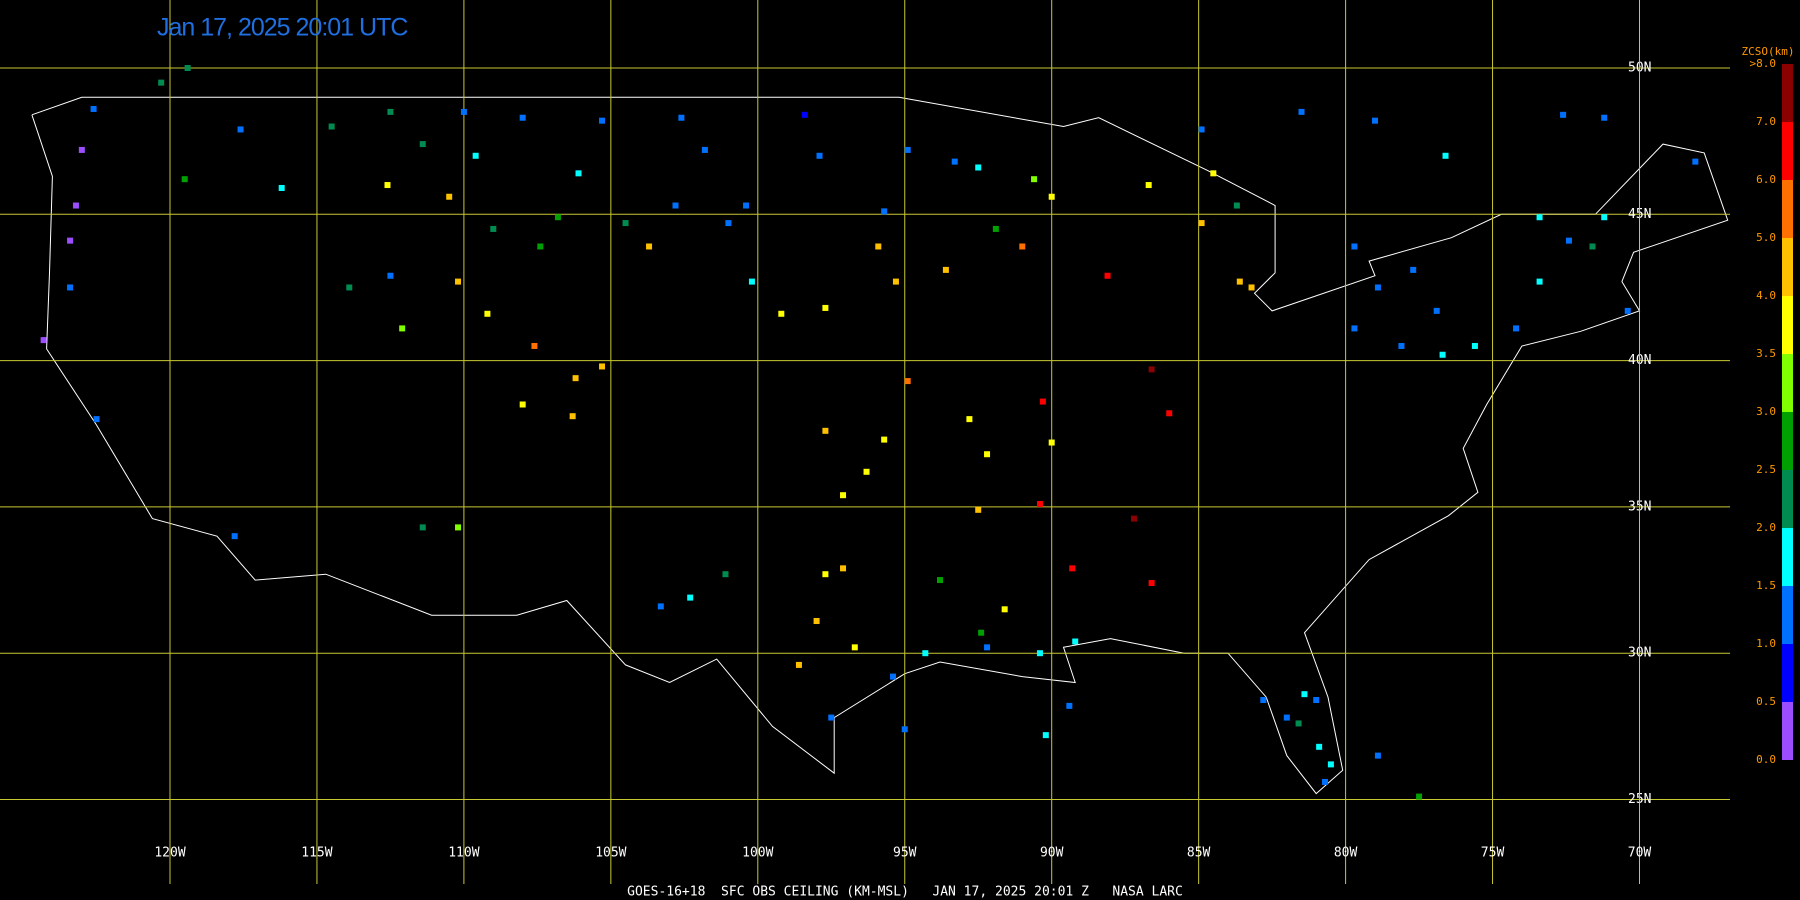 This screenshot has width=1800, height=900. I want to click on lon-label: 85W, so click(1199, 853).